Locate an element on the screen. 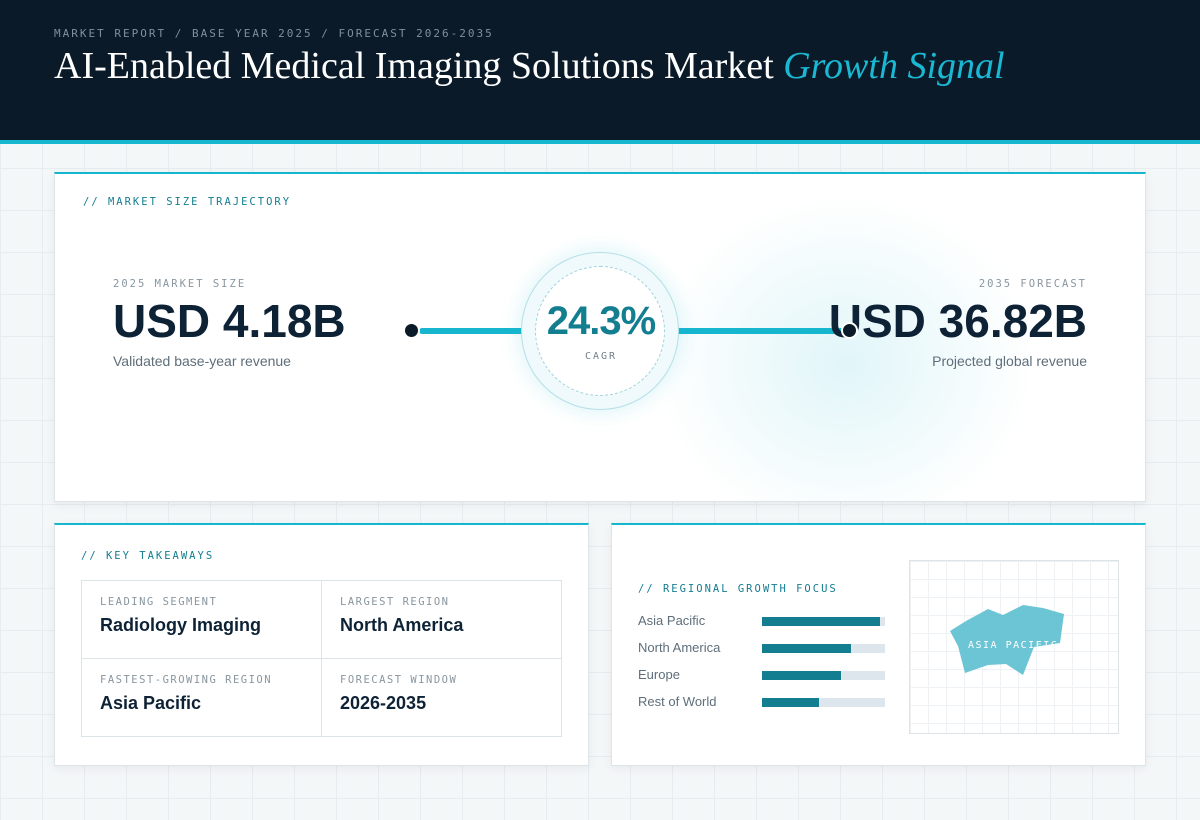  region-name: Rest of World is located at coordinates (677, 701).